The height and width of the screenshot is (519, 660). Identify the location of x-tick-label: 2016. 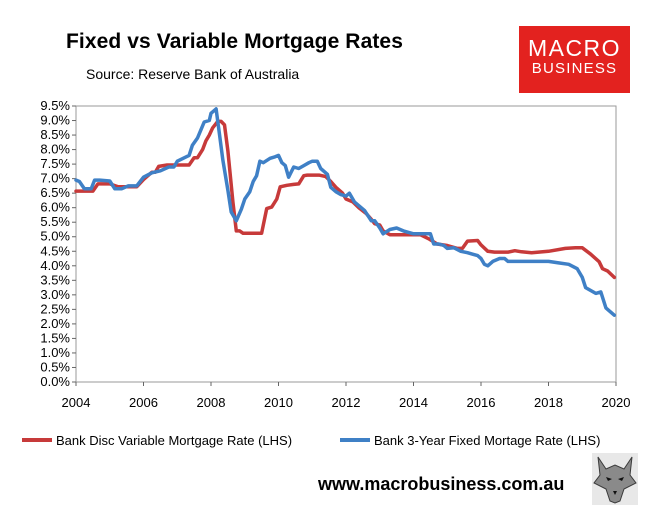
(481, 402).